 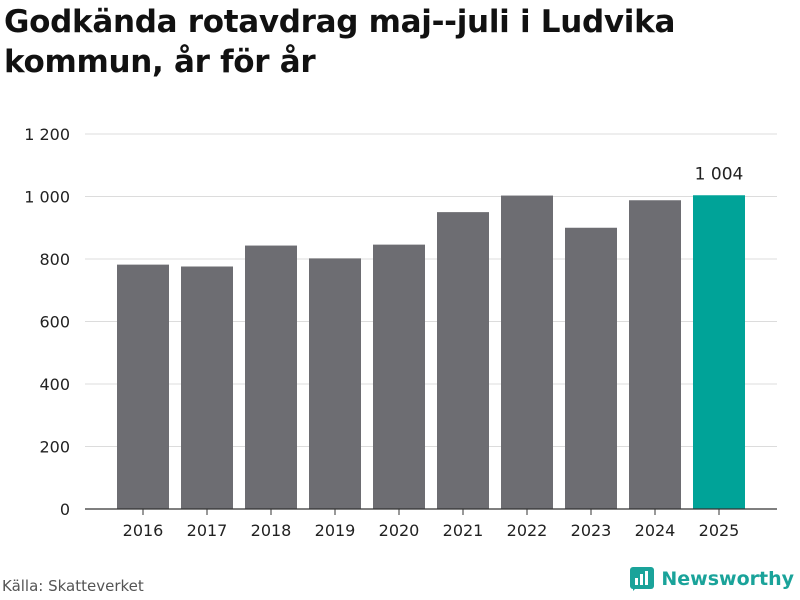 I want to click on data-labels: 1 004, so click(x=719, y=174).